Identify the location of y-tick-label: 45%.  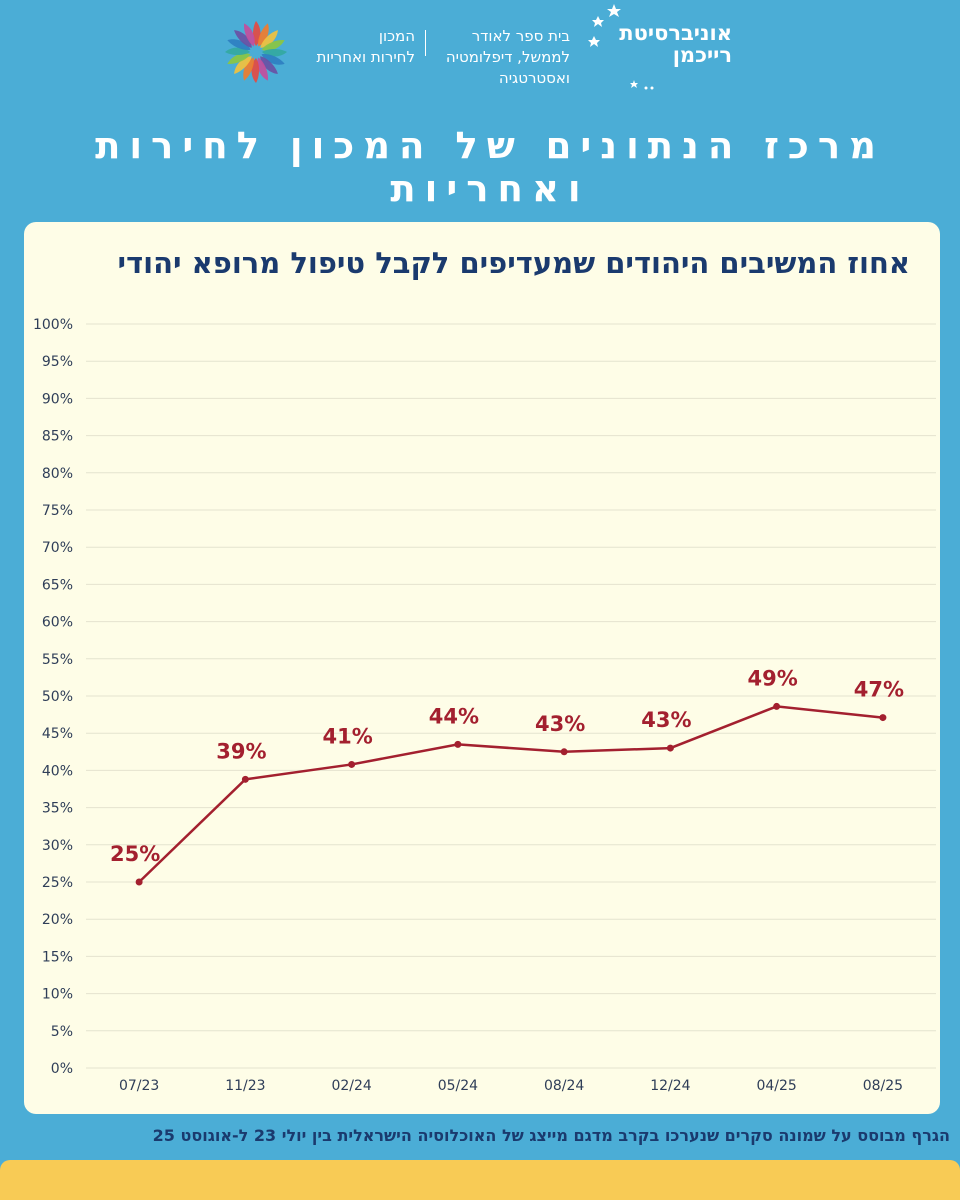
(57, 734).